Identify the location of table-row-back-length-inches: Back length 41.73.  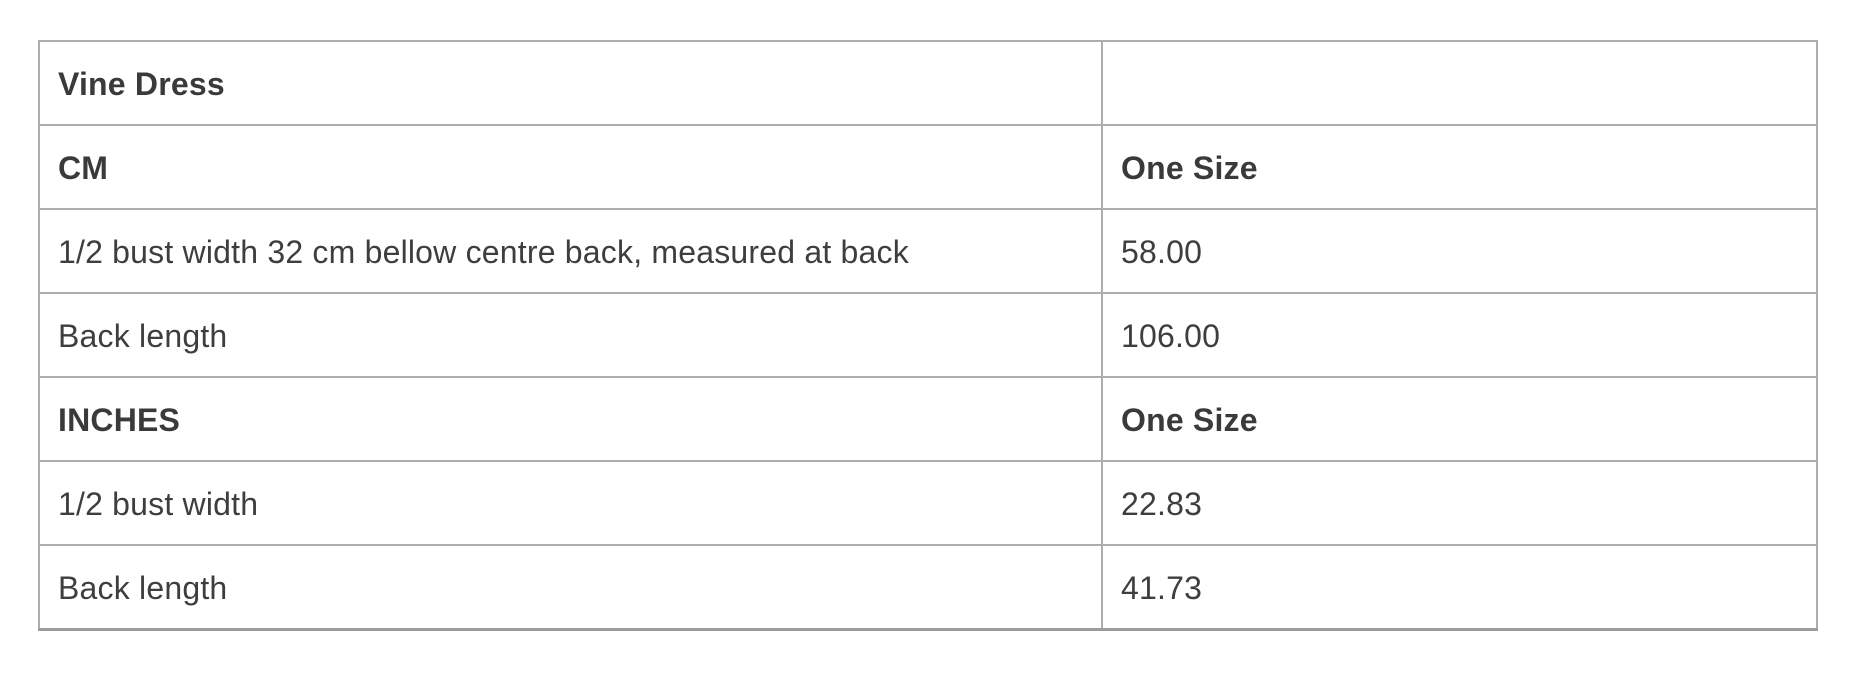
(928, 587).